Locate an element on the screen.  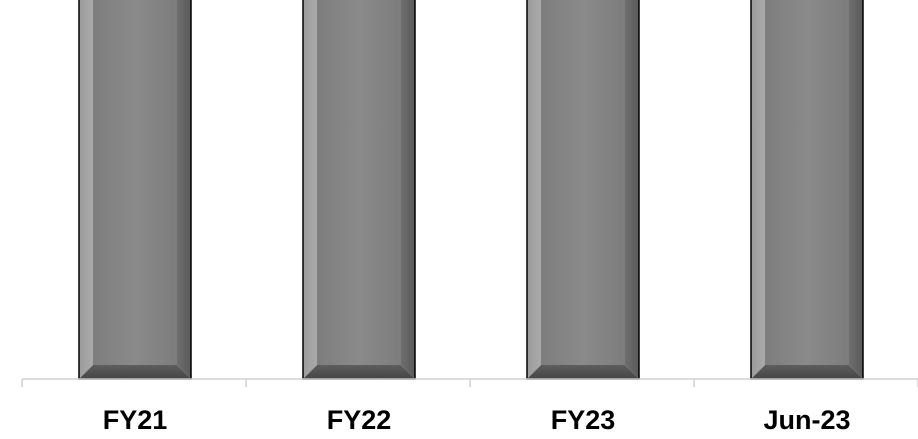
x-tick-label-jun-23: Jun-23 is located at coordinates (806, 420).